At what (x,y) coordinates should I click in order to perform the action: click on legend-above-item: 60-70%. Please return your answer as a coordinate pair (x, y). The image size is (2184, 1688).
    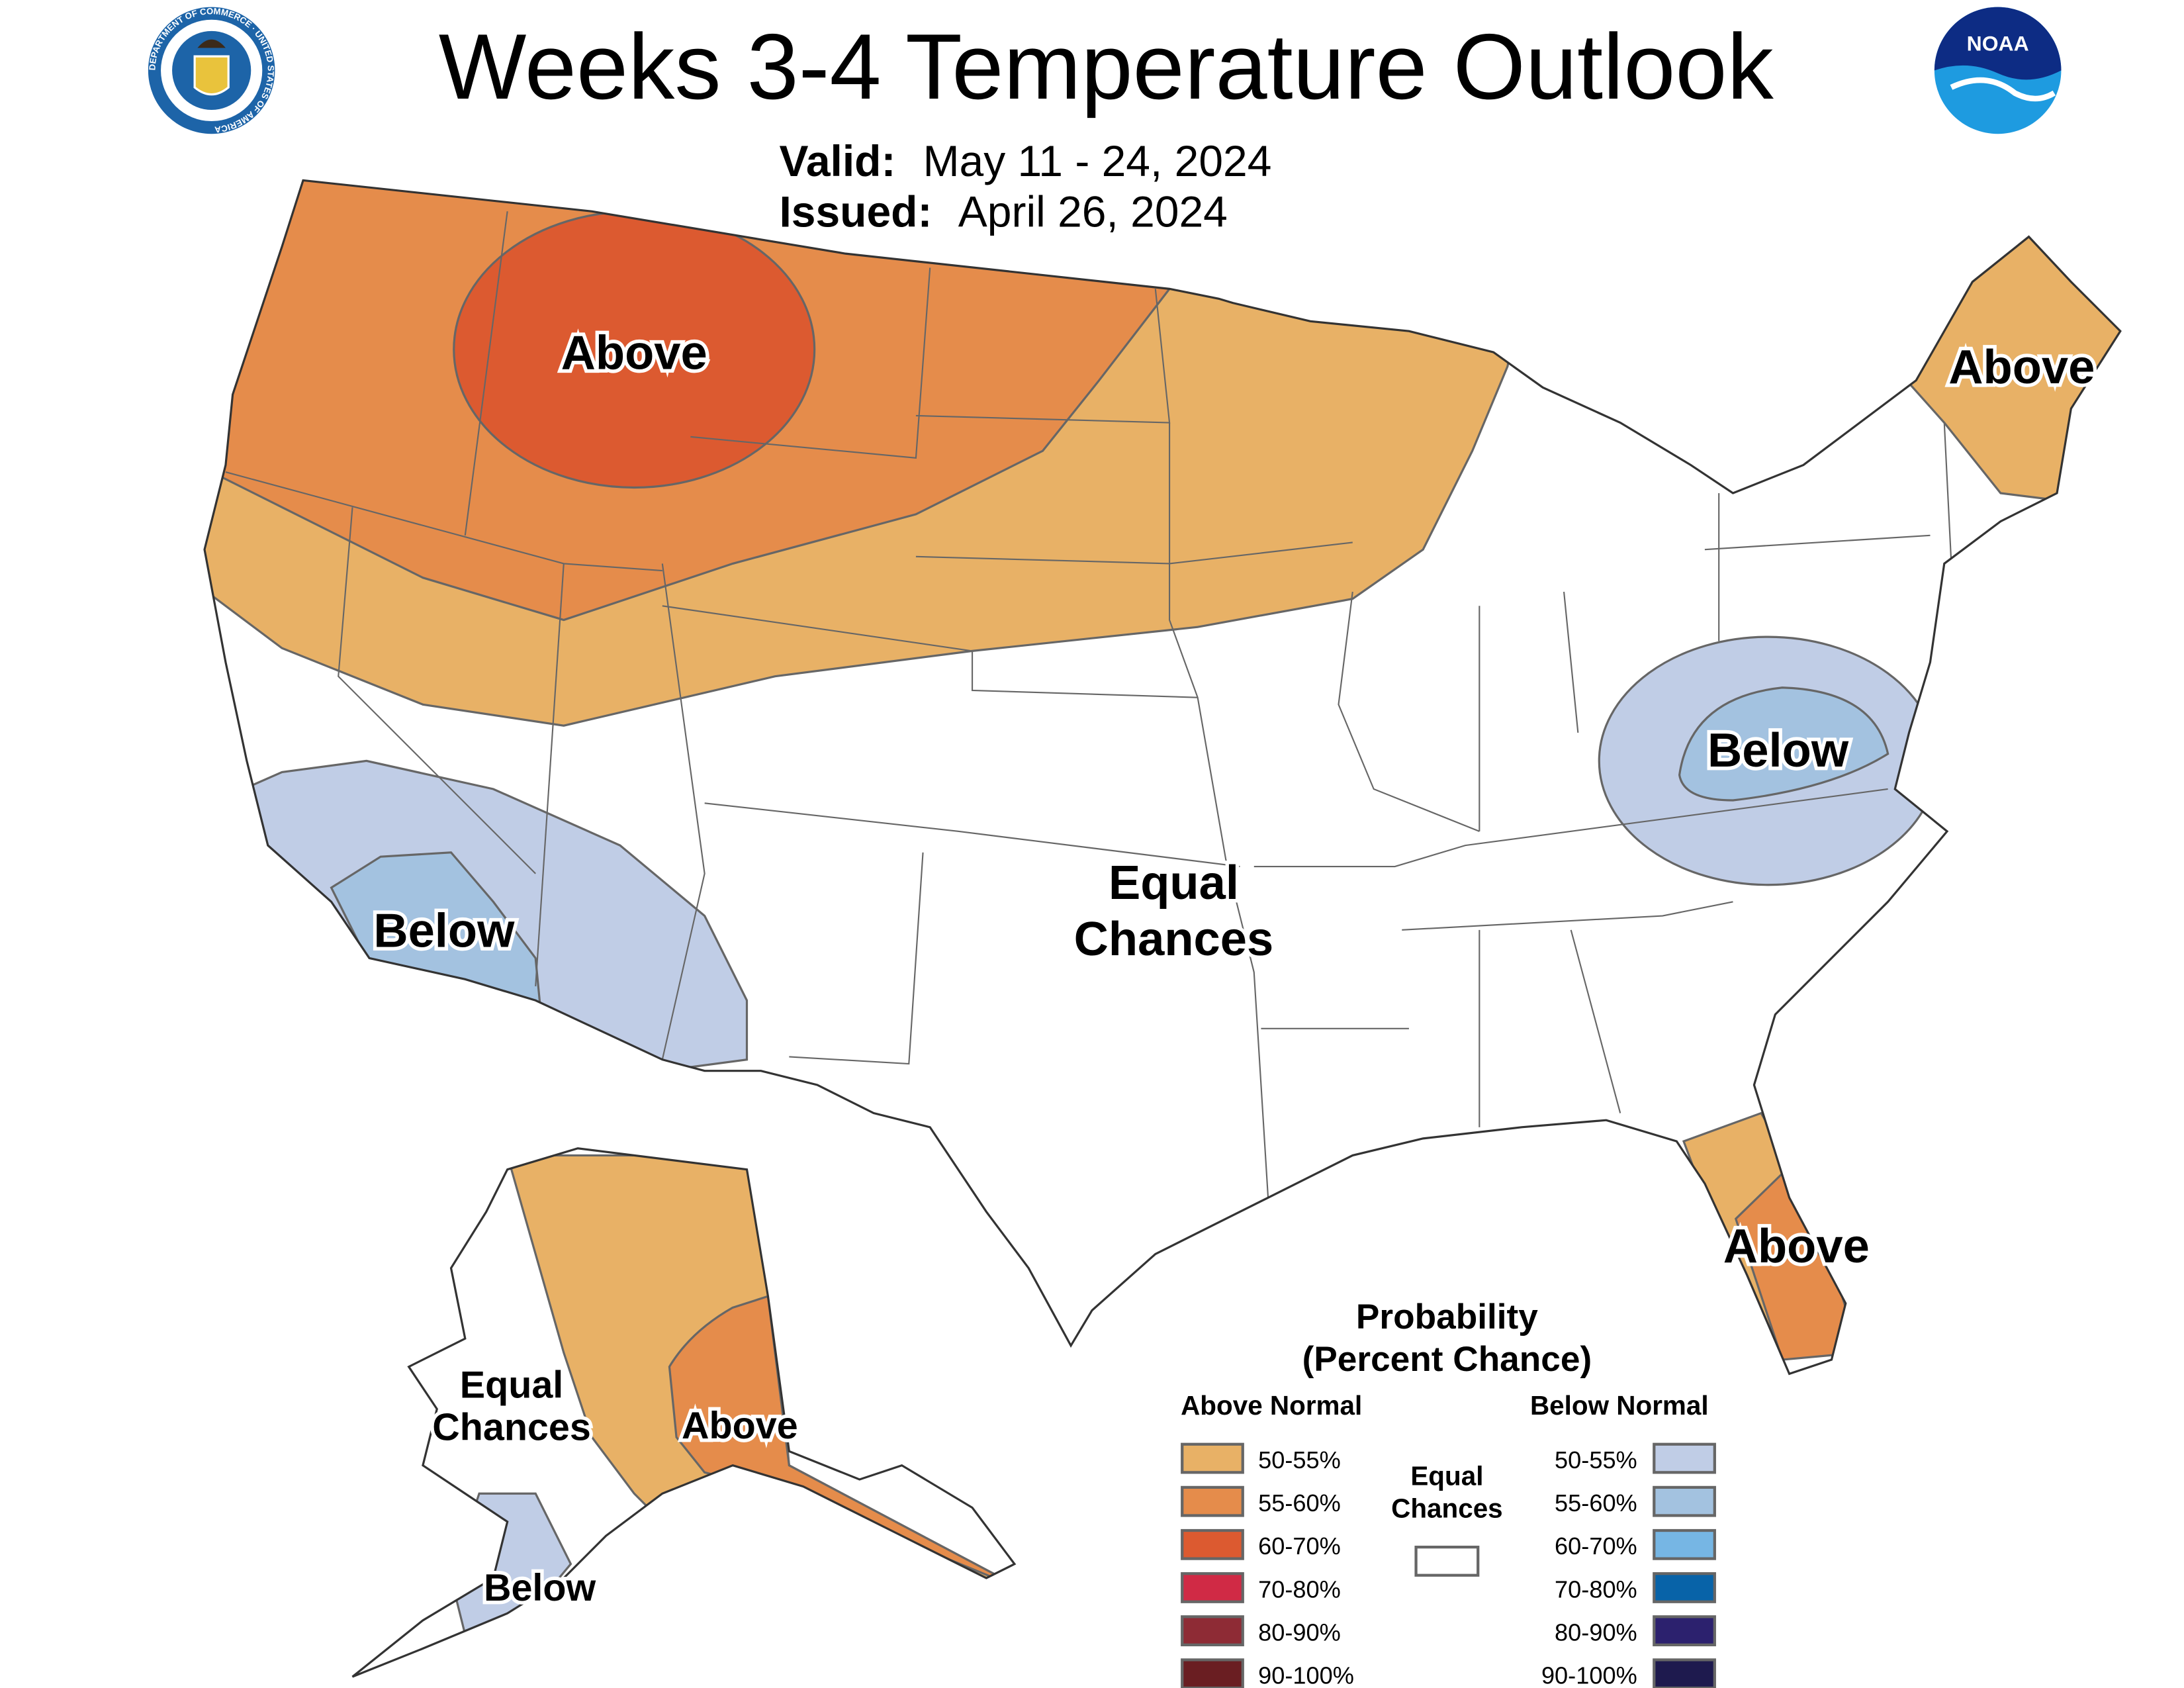
    Looking at the image, I should click on (1261, 1544).